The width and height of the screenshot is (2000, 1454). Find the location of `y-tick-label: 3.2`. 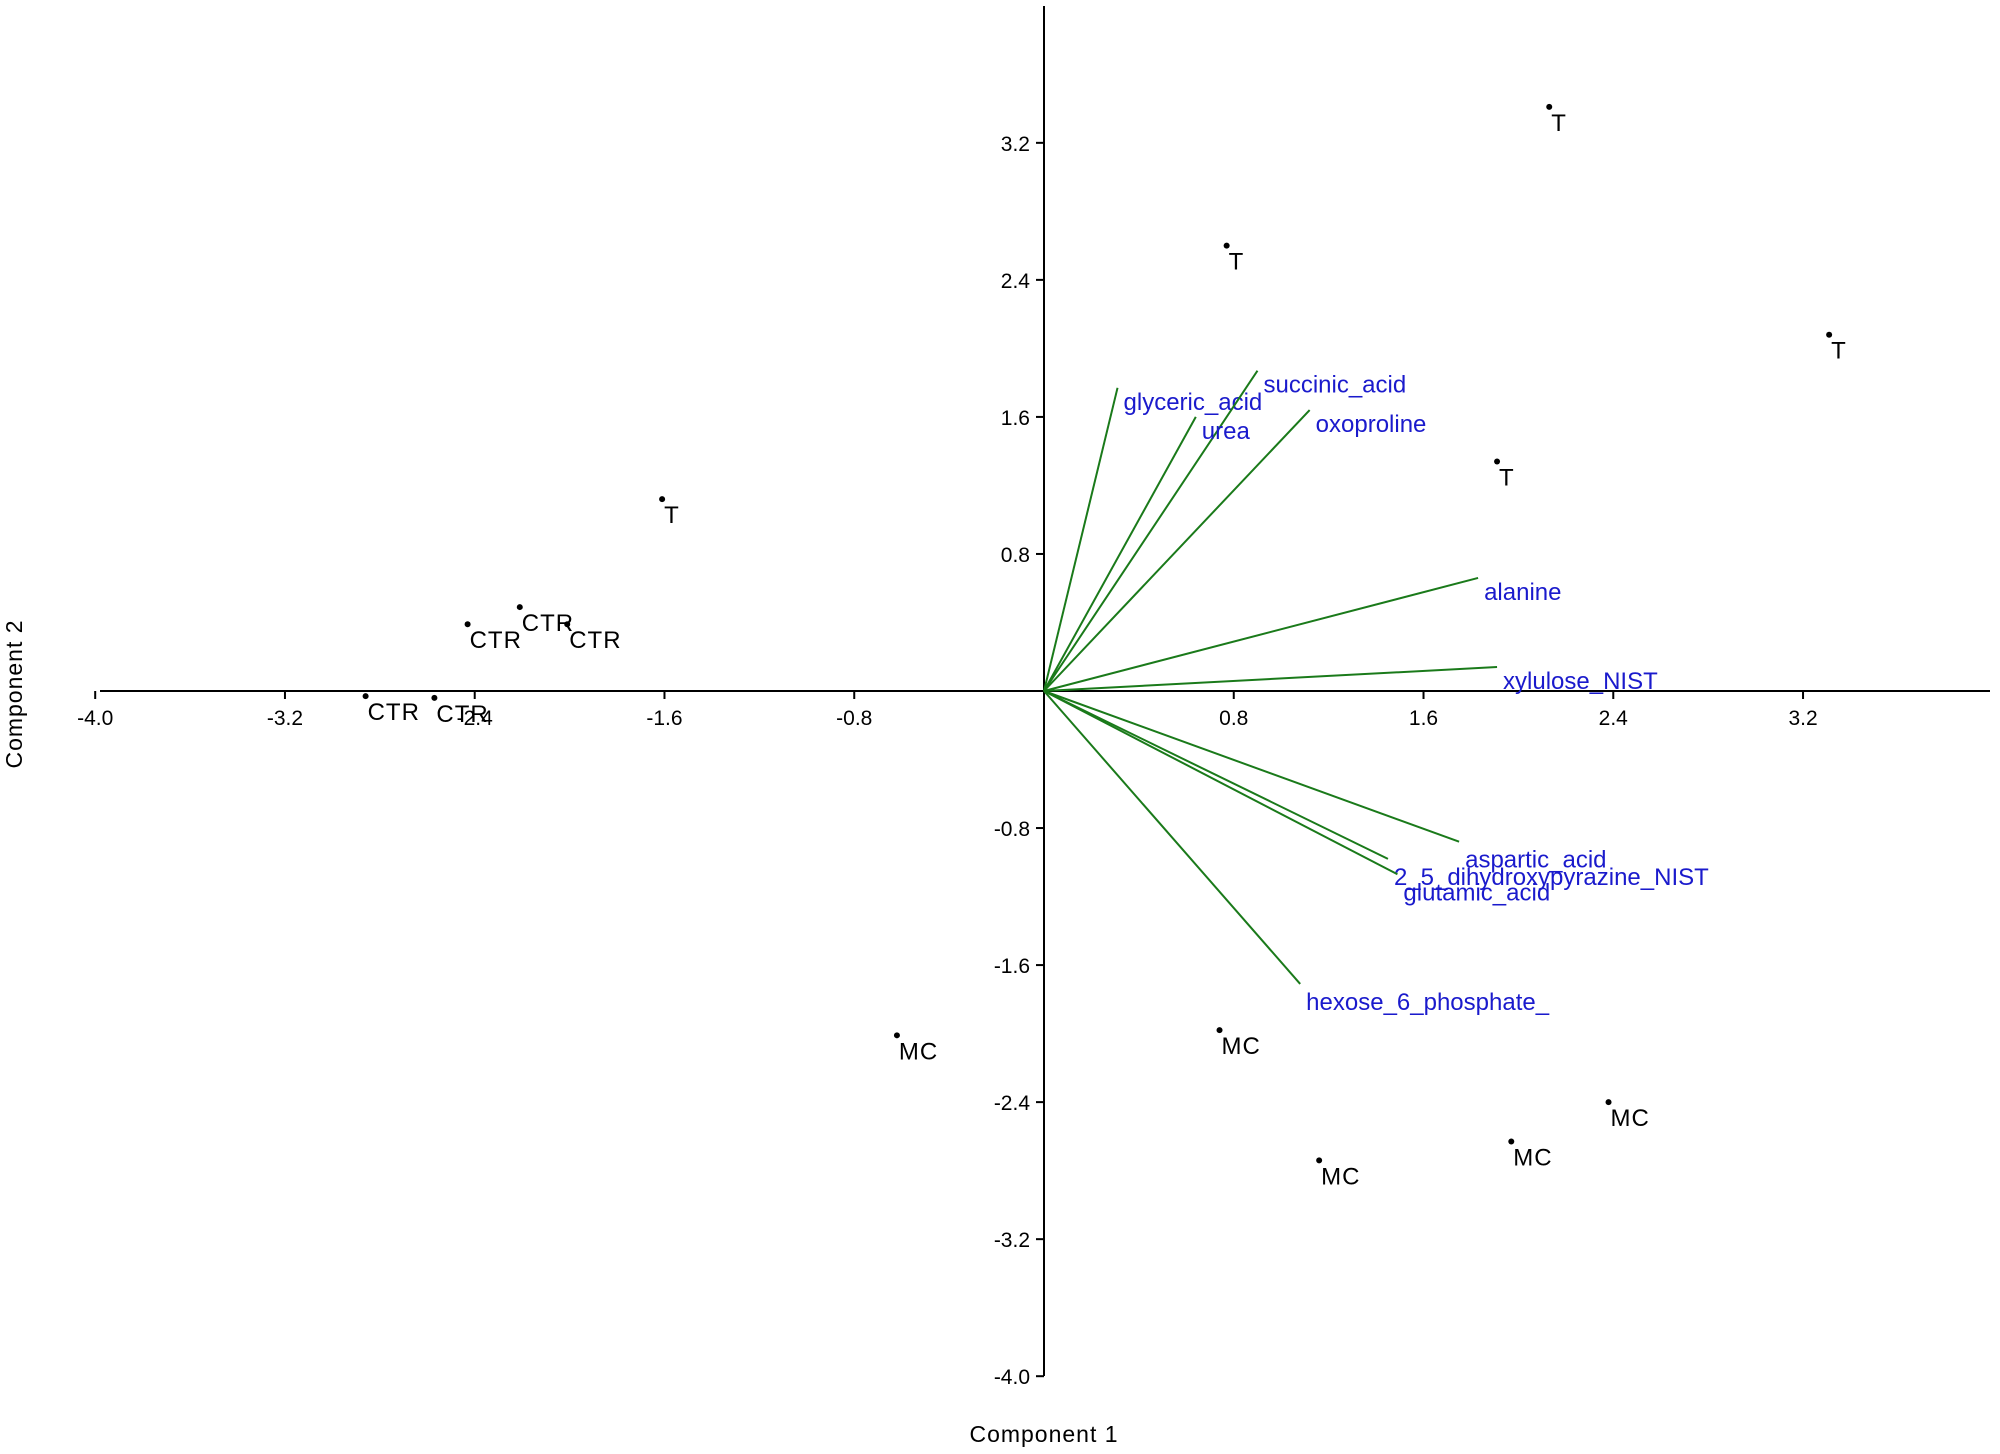

y-tick-label: 3.2 is located at coordinates (1015, 144).